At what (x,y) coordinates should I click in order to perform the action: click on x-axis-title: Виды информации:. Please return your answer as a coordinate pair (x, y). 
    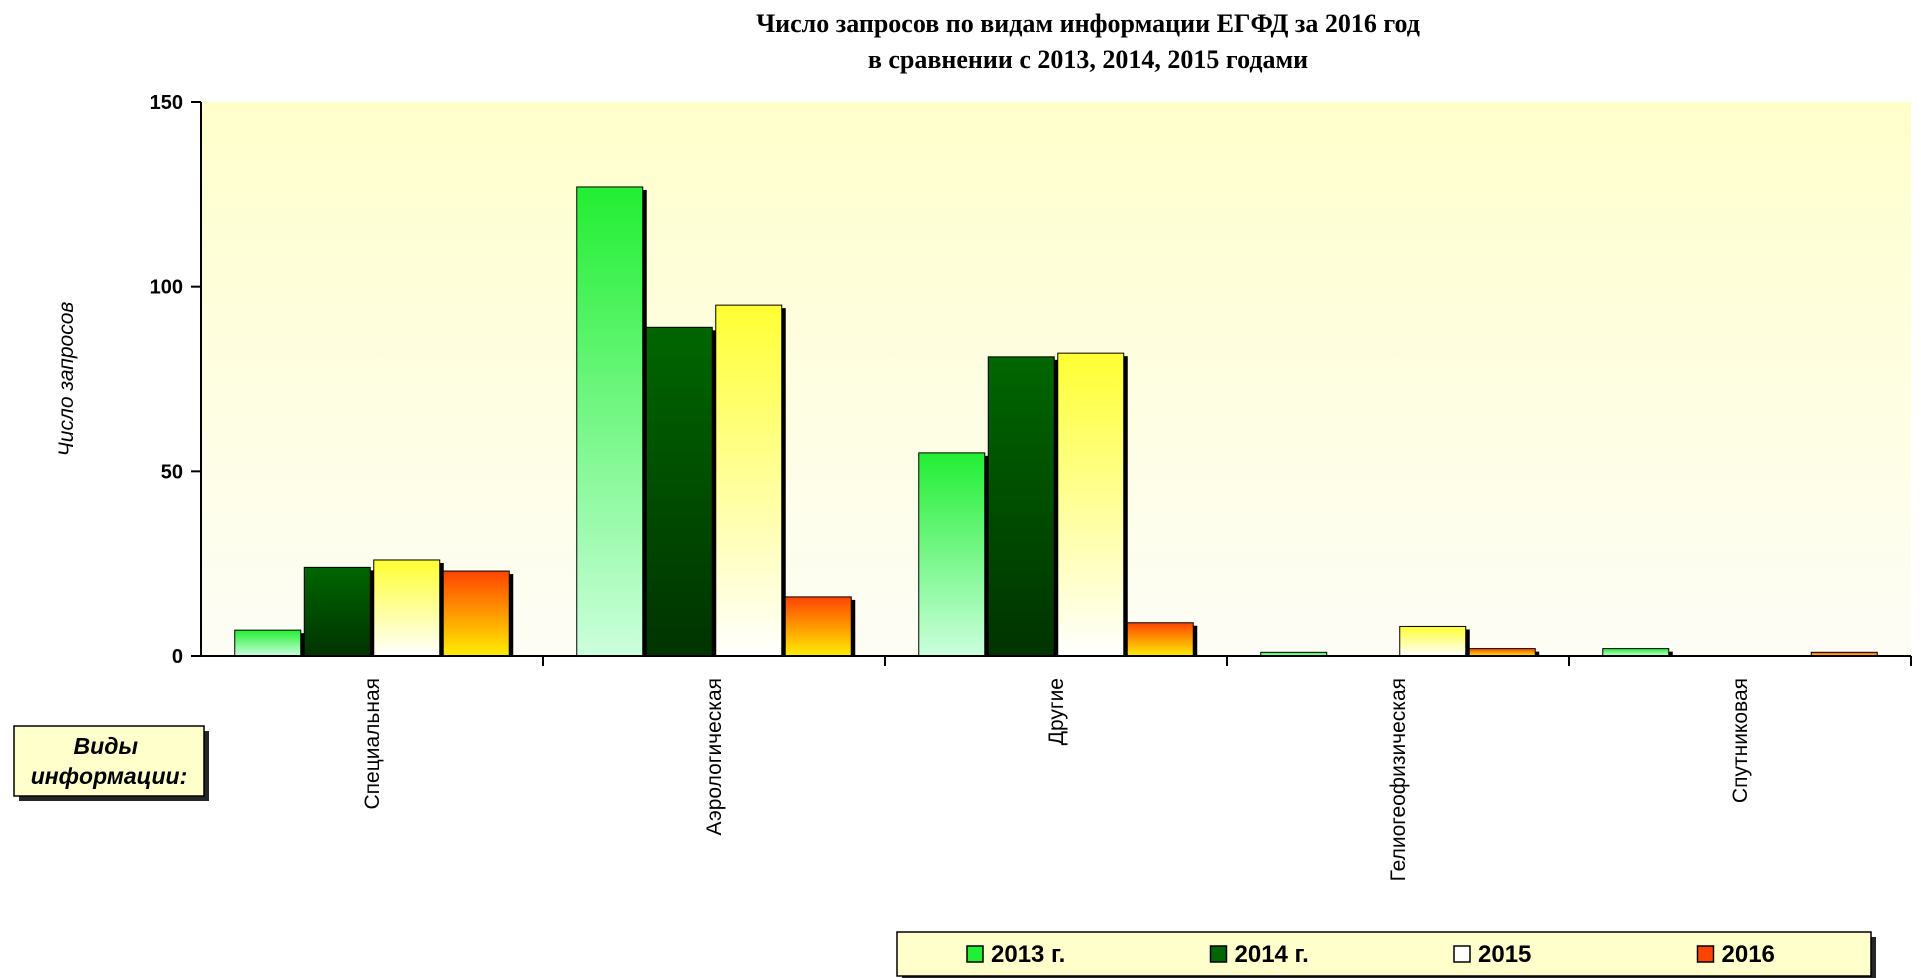
    Looking at the image, I should click on (109, 761).